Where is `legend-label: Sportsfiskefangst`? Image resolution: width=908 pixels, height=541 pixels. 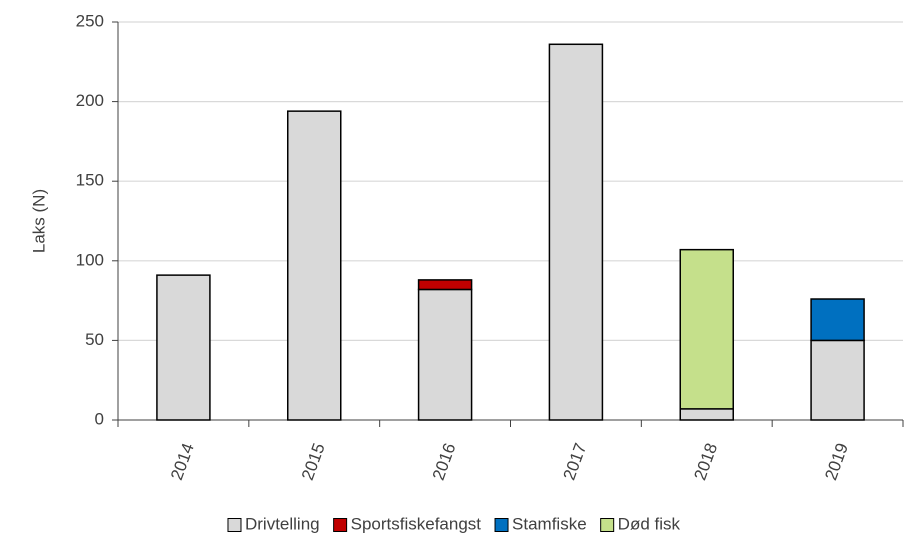 legend-label: Sportsfiskefangst is located at coordinates (416, 523).